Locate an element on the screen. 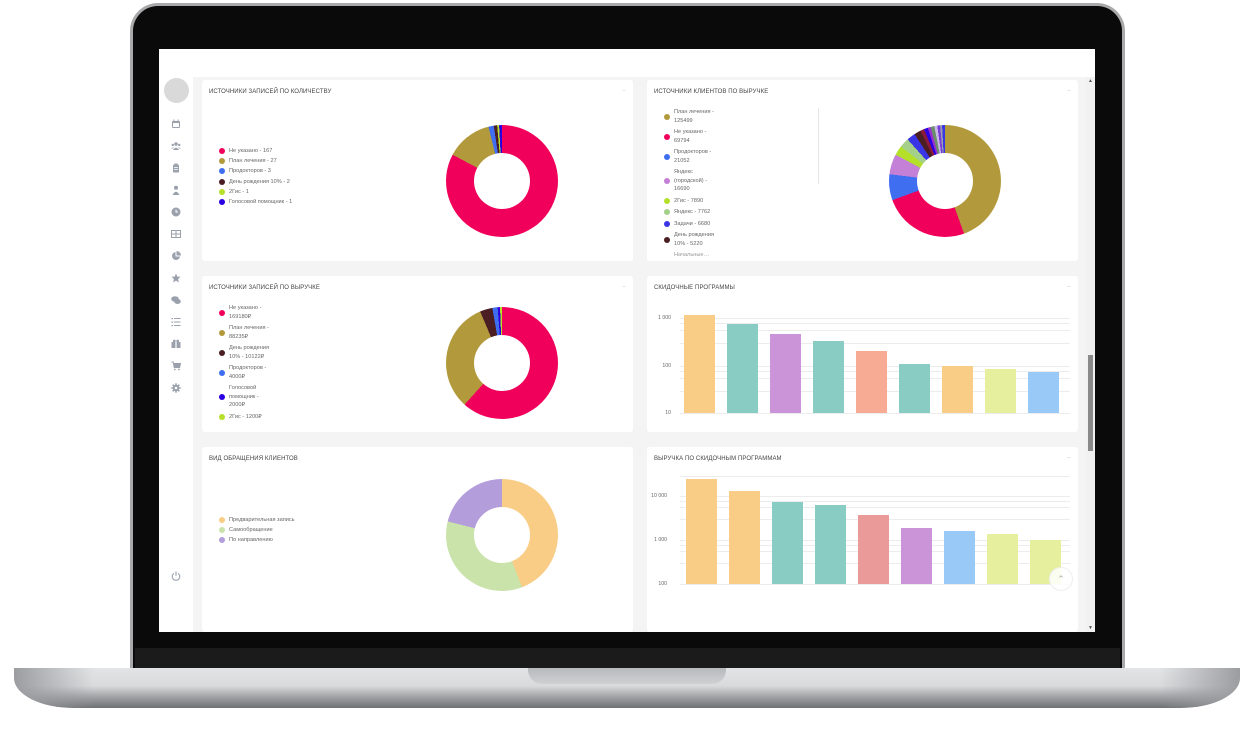  legend-item: Не указано - 69794 is located at coordinates (699, 136).